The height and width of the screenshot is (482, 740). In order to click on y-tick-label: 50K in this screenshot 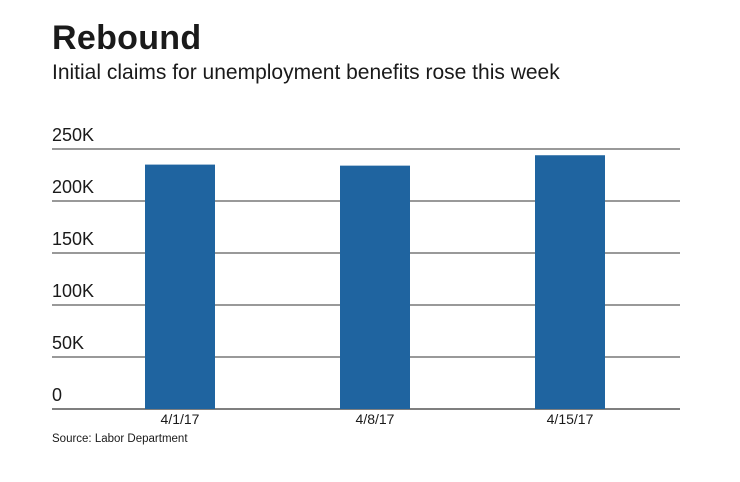, I will do `click(68, 343)`.